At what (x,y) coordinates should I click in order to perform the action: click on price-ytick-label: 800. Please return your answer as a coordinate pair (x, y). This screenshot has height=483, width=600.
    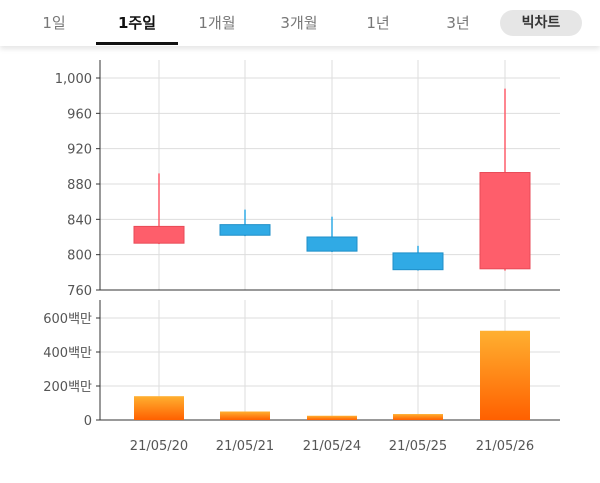
    Looking at the image, I should click on (79, 256).